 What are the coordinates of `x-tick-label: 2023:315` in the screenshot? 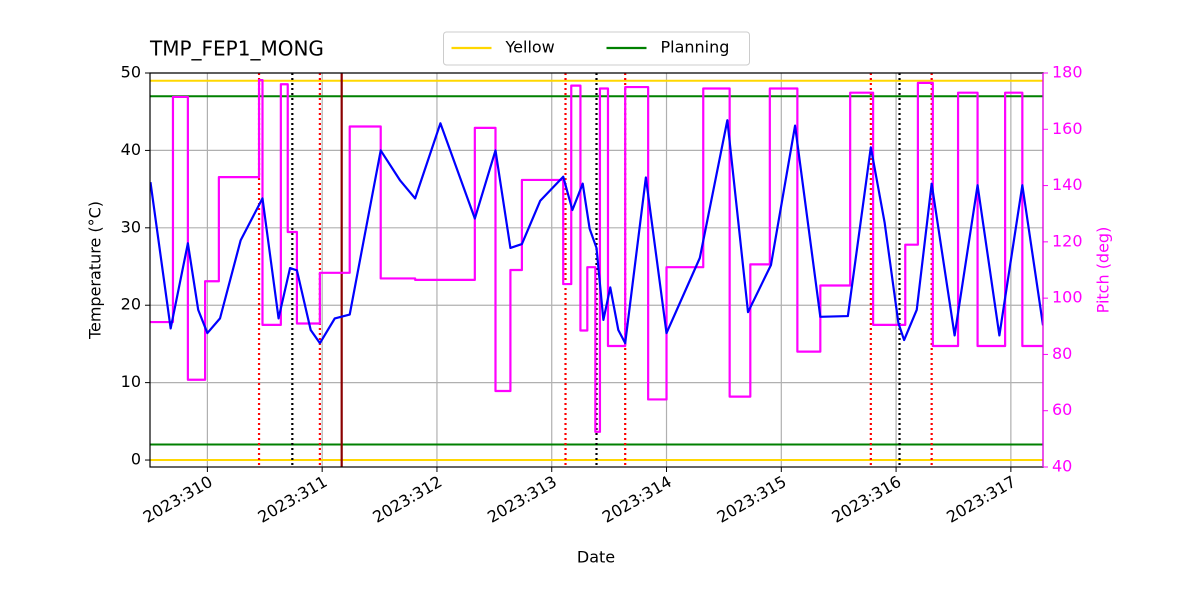 It's located at (752, 499).